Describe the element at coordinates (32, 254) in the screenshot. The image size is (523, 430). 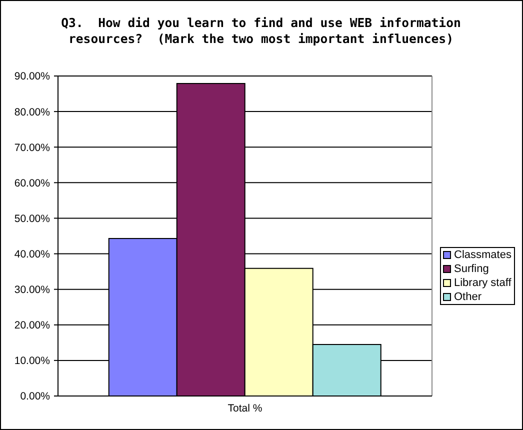
I see `y-tick-label: 40.00%` at that location.